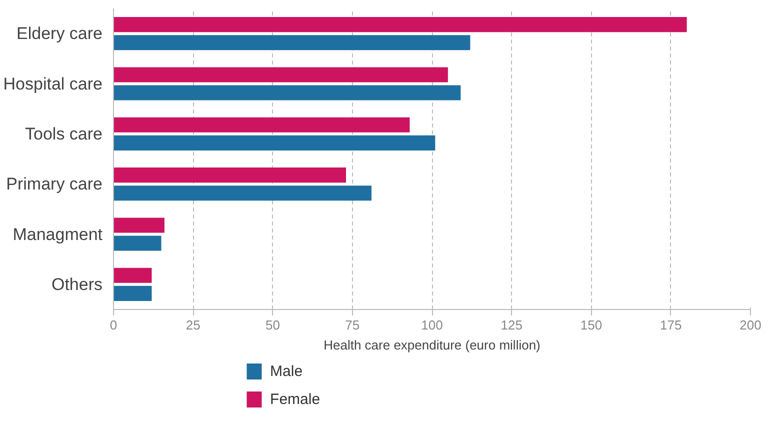 The image size is (773, 435). What do you see at coordinates (77, 284) in the screenshot?
I see `y-tick-label: Others` at bounding box center [77, 284].